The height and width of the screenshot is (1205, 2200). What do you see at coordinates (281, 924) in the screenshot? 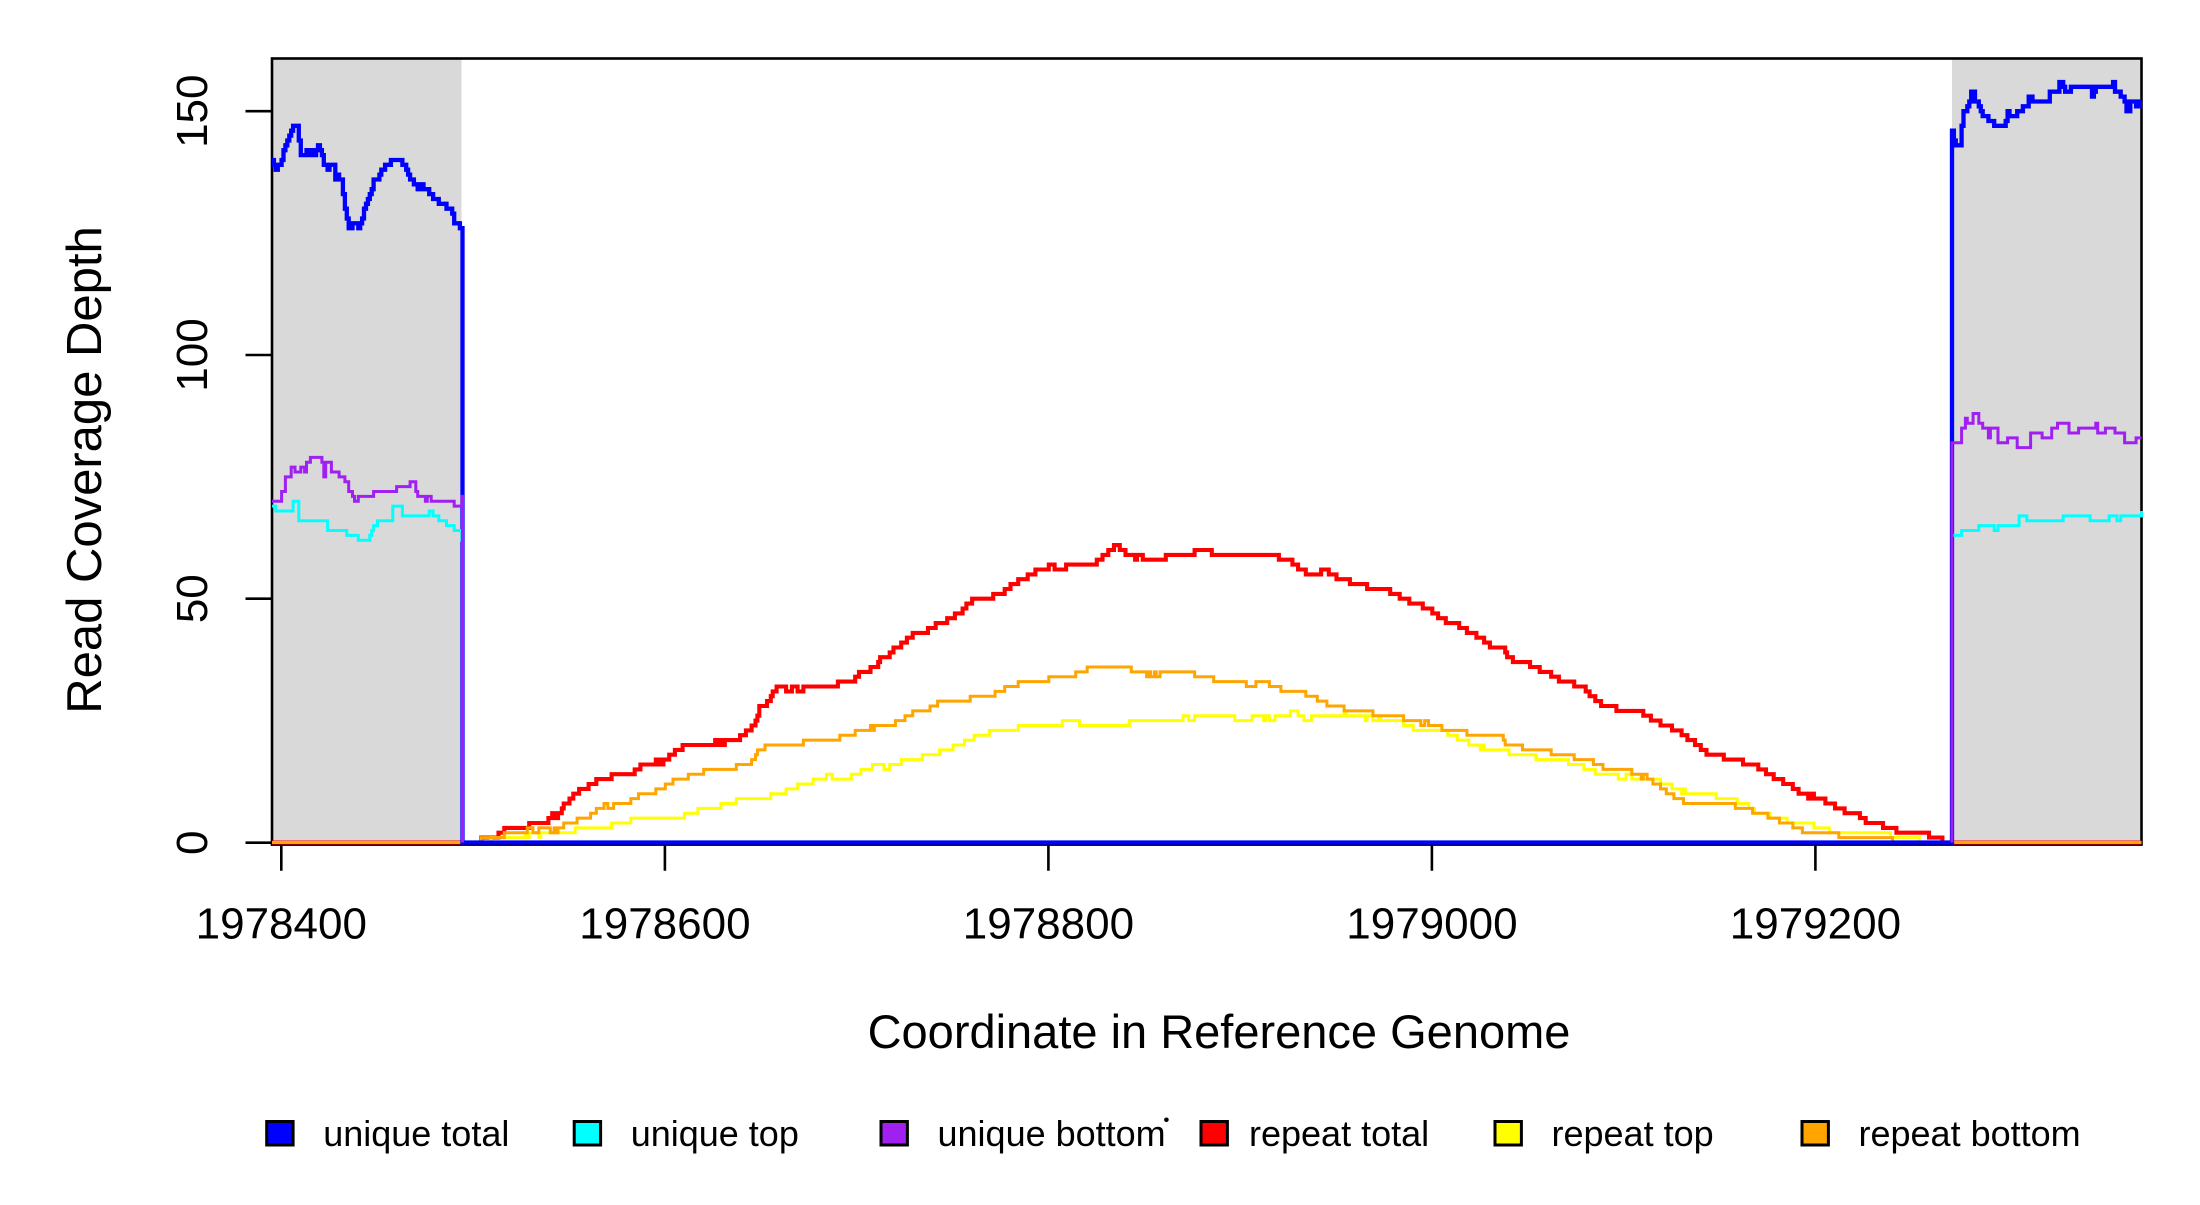
I see `svg-text: 1978400` at bounding box center [281, 924].